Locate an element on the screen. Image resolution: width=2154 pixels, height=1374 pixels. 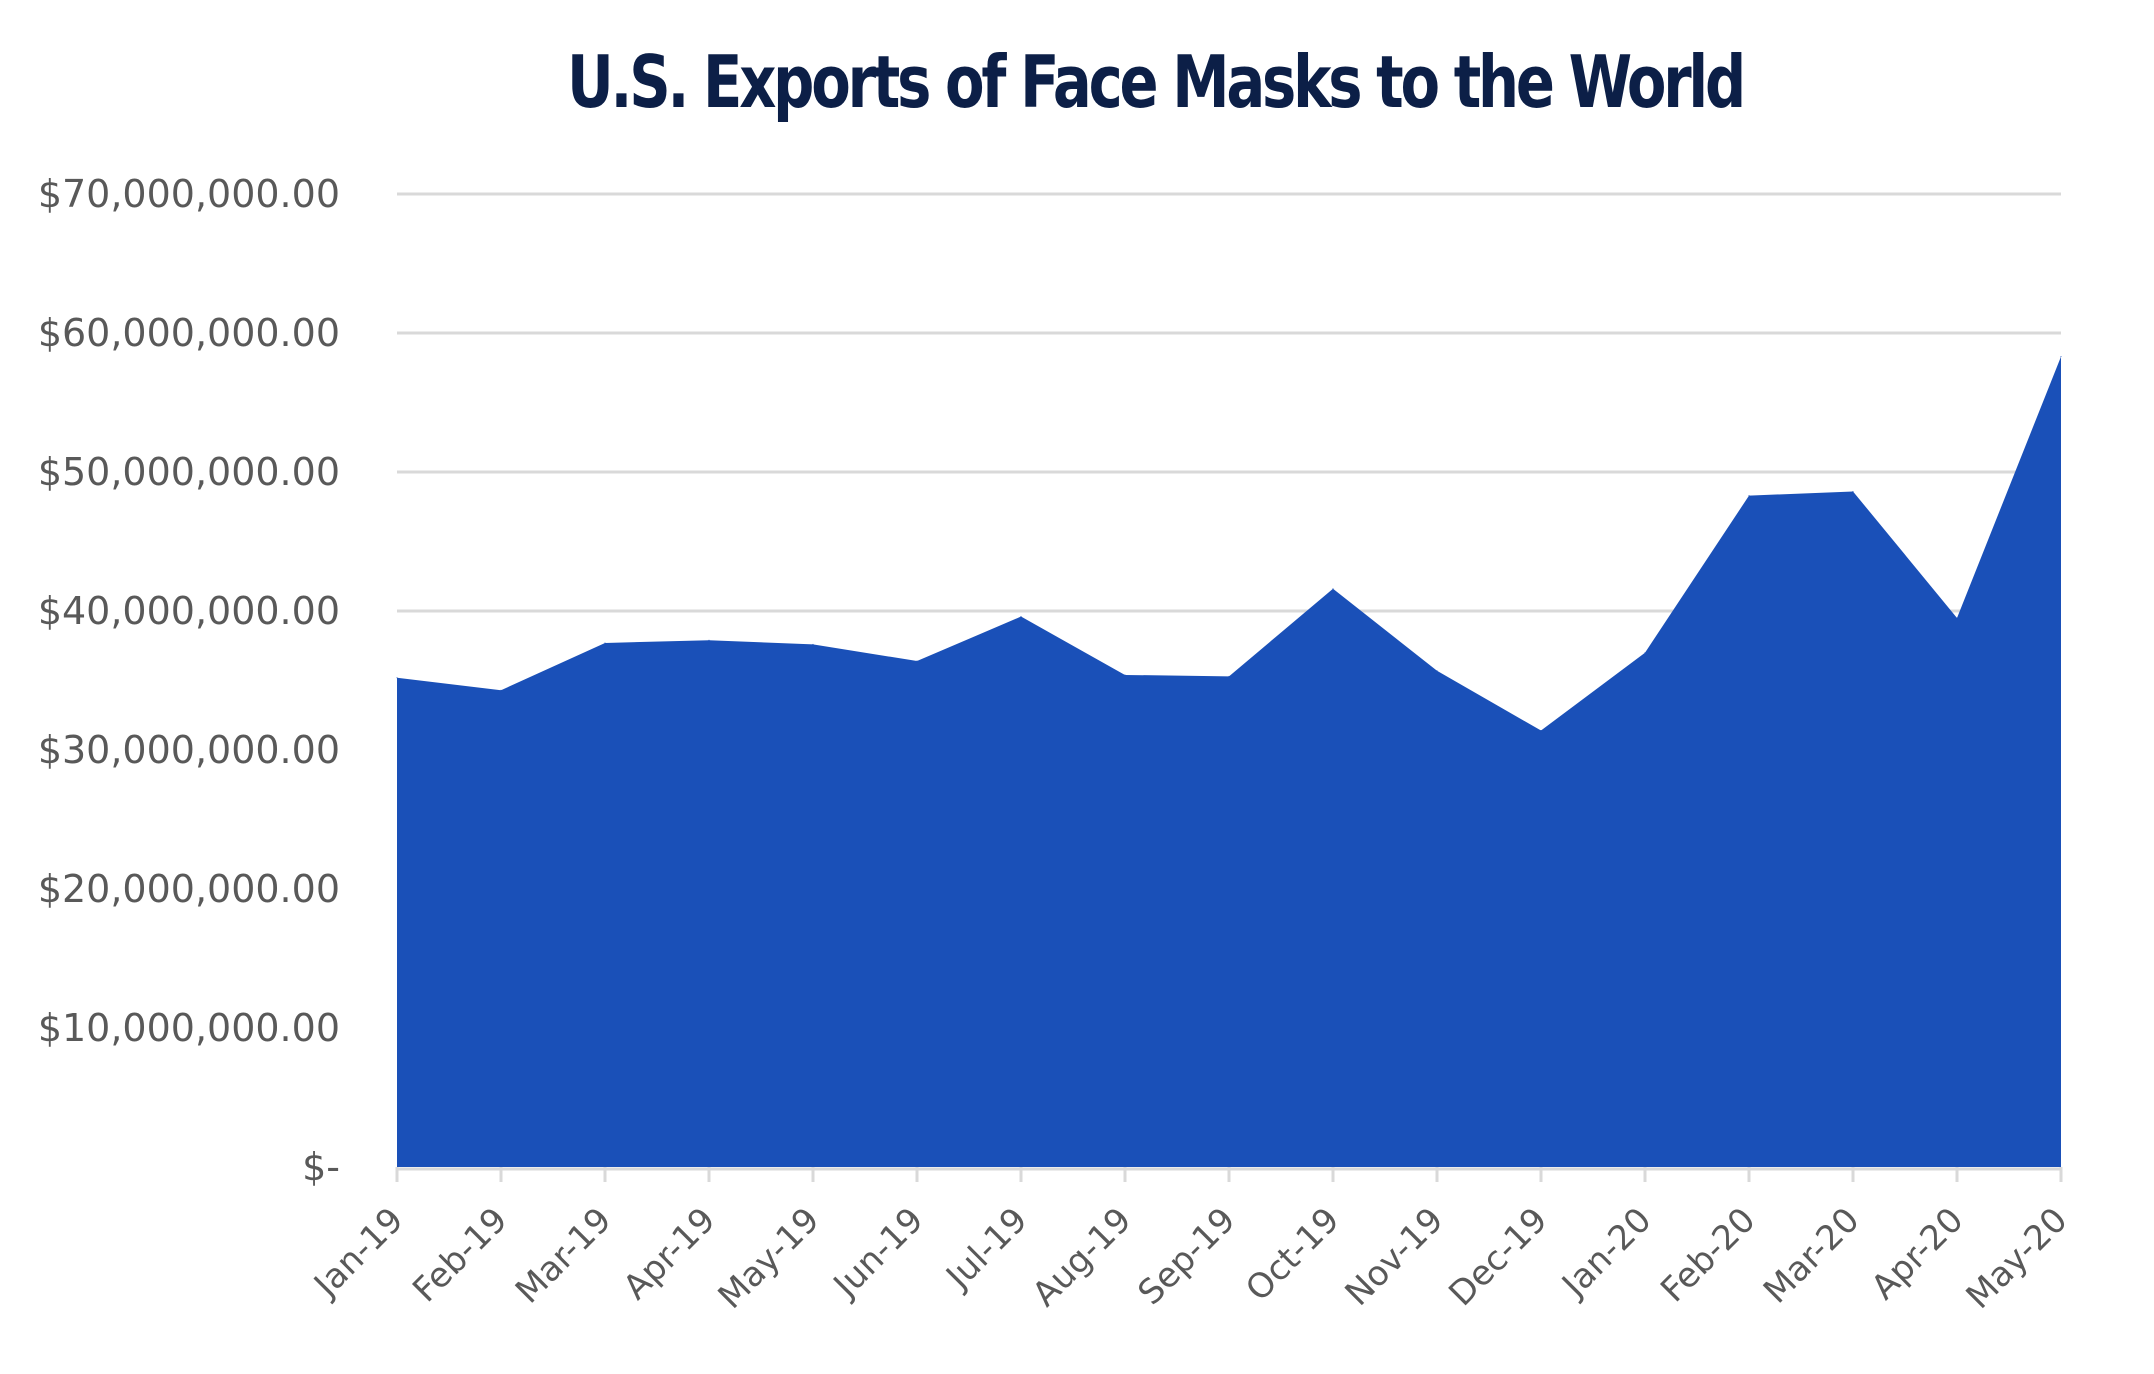
x-tick-label: Feb-20 is located at coordinates (1708, 1255).